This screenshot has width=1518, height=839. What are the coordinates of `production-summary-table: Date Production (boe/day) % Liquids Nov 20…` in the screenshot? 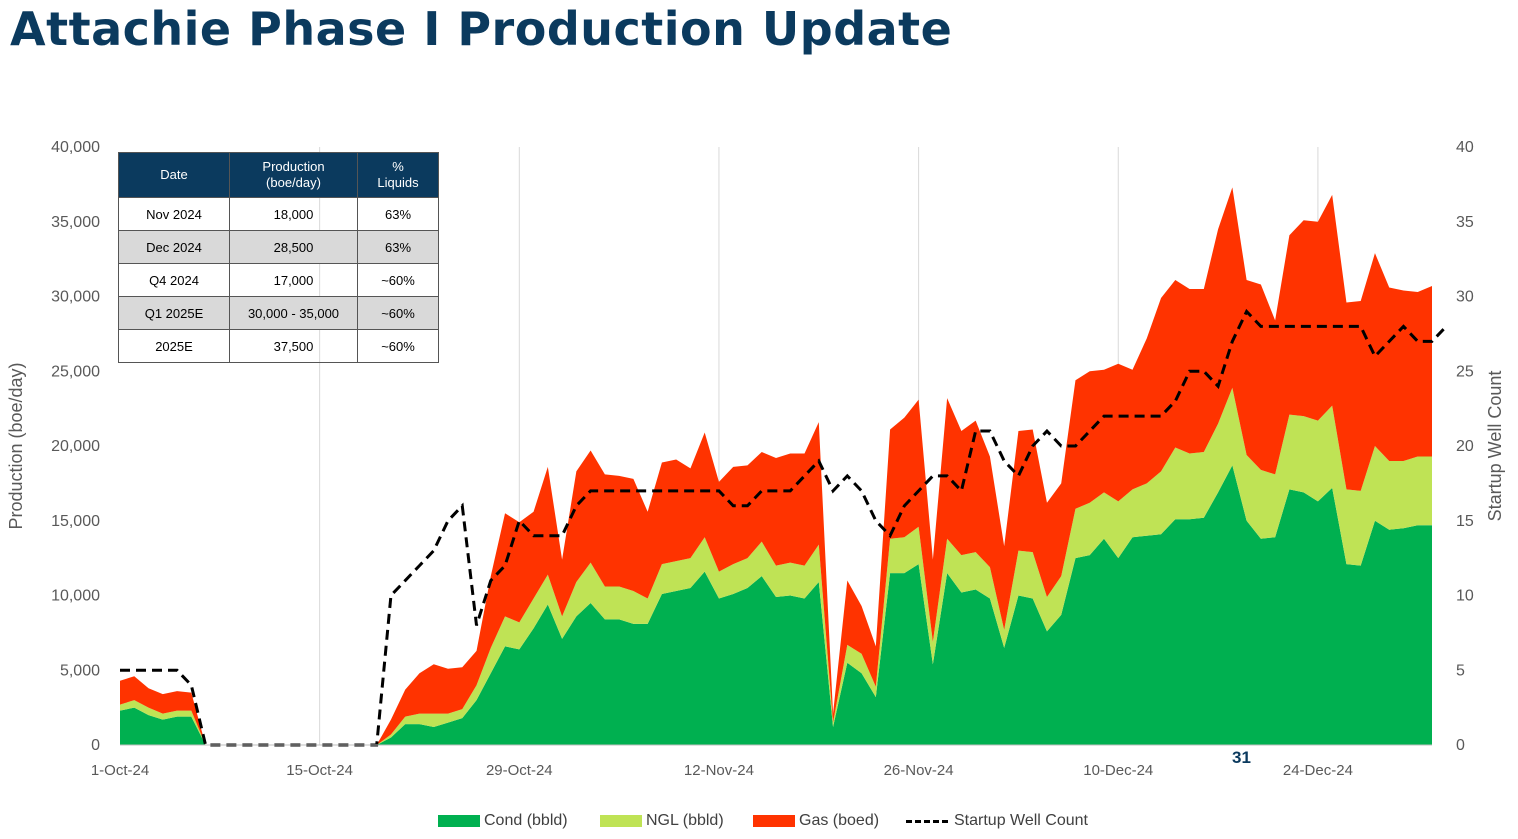 It's located at (278, 257).